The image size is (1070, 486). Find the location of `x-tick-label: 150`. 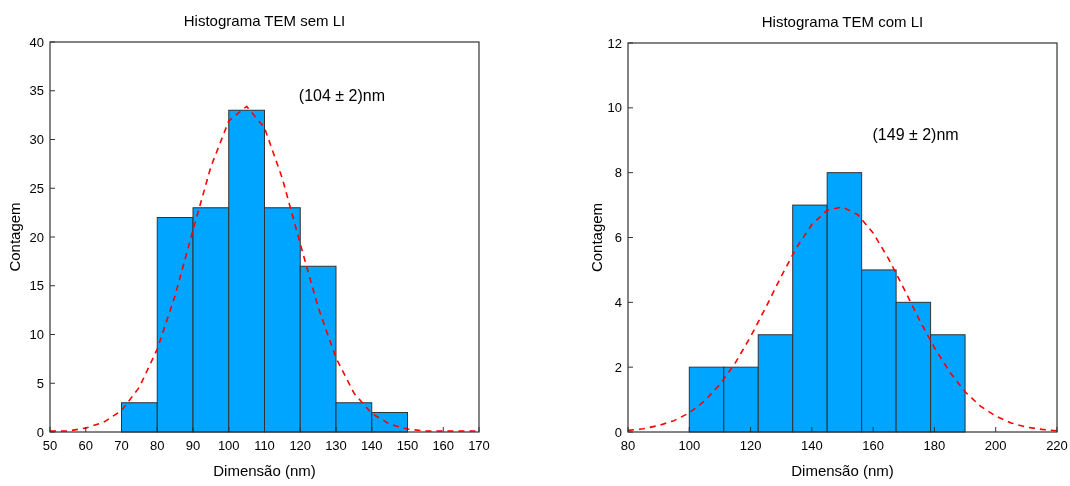

x-tick-label: 150 is located at coordinates (407, 445).